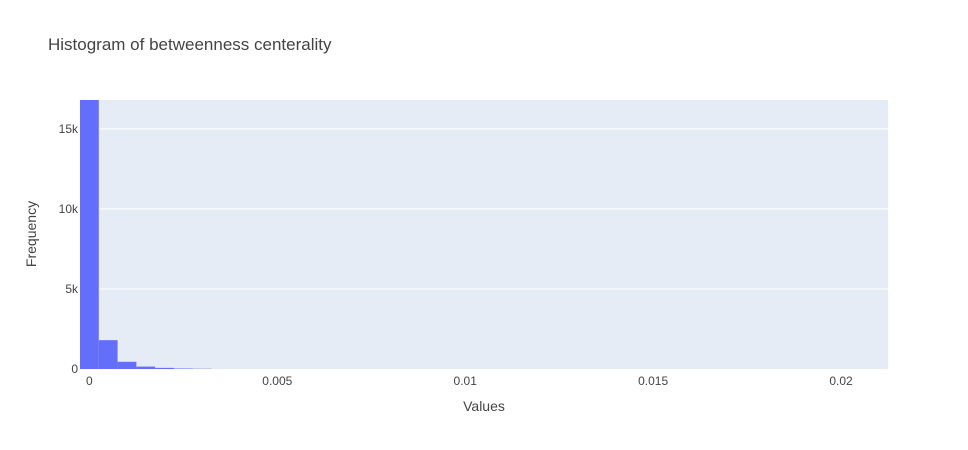 This screenshot has height=450, width=968. I want to click on y-tick-label: 5k, so click(72, 289).